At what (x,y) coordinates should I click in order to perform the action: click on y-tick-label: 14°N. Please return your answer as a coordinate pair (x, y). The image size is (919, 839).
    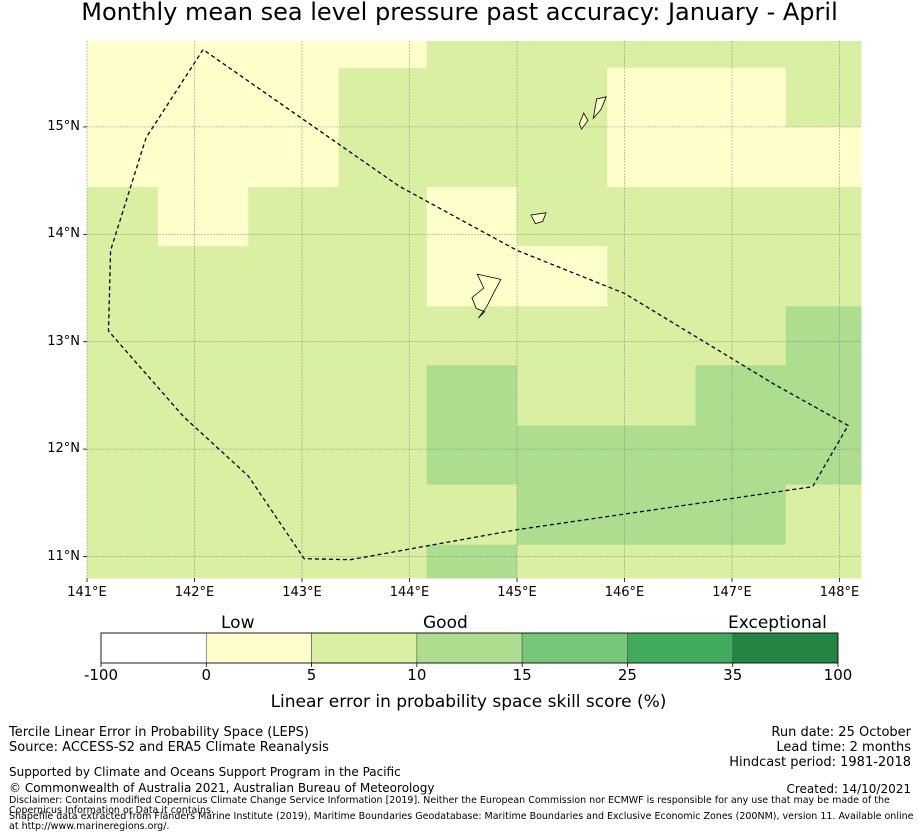
    Looking at the image, I should click on (63, 234).